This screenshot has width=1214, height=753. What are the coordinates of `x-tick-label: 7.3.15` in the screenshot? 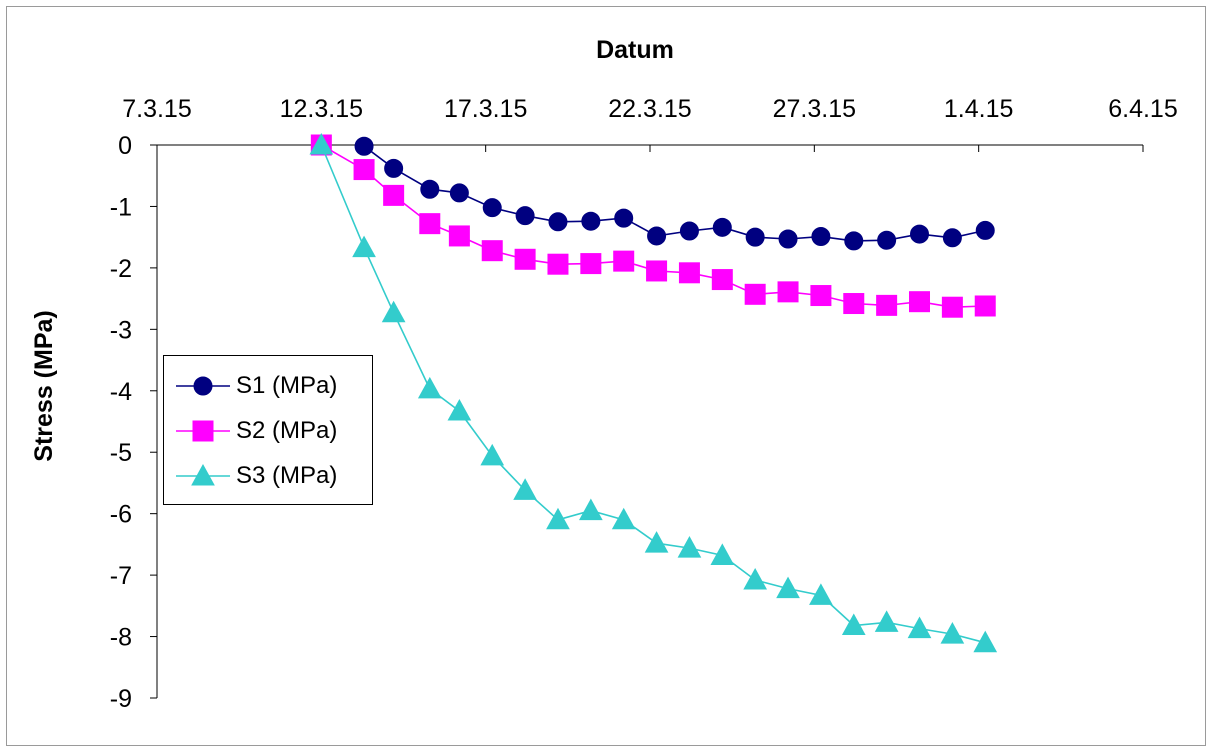 It's located at (157, 109).